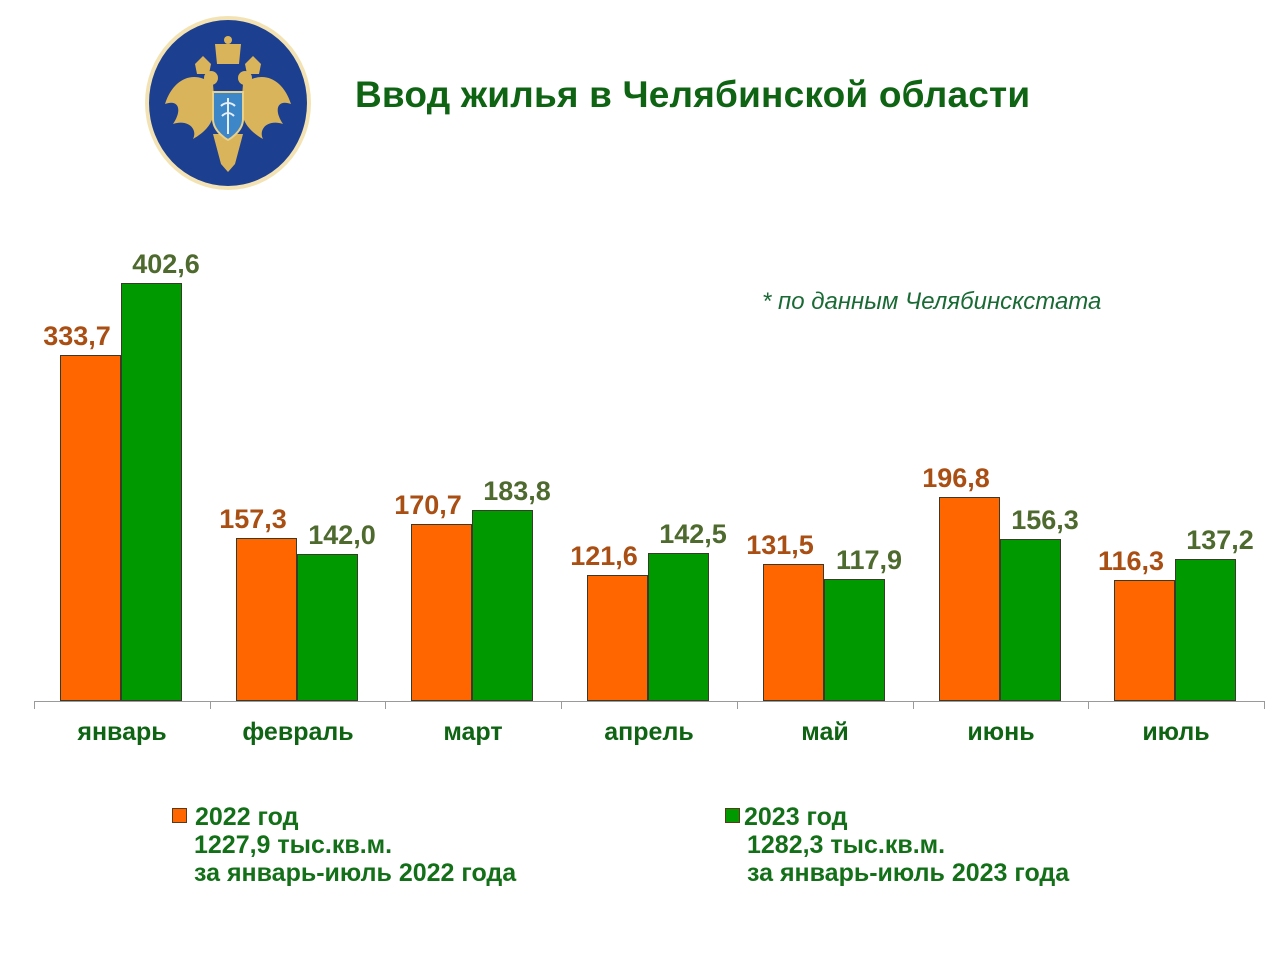 Image resolution: width=1280 pixels, height=957 pixels. I want to click on data-label-2023: 402,6, so click(166, 264).